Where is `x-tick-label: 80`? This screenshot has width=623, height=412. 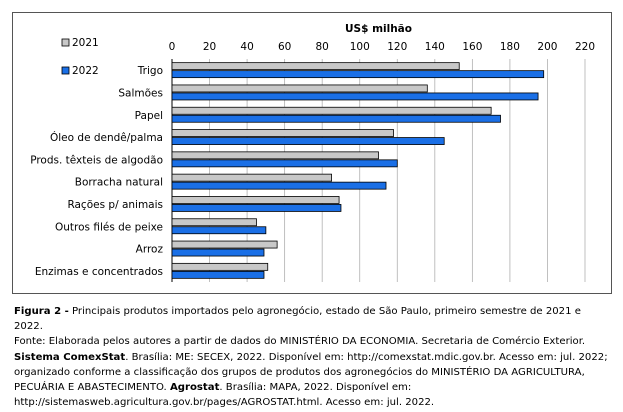
x-tick-label: 80 is located at coordinates (321, 47).